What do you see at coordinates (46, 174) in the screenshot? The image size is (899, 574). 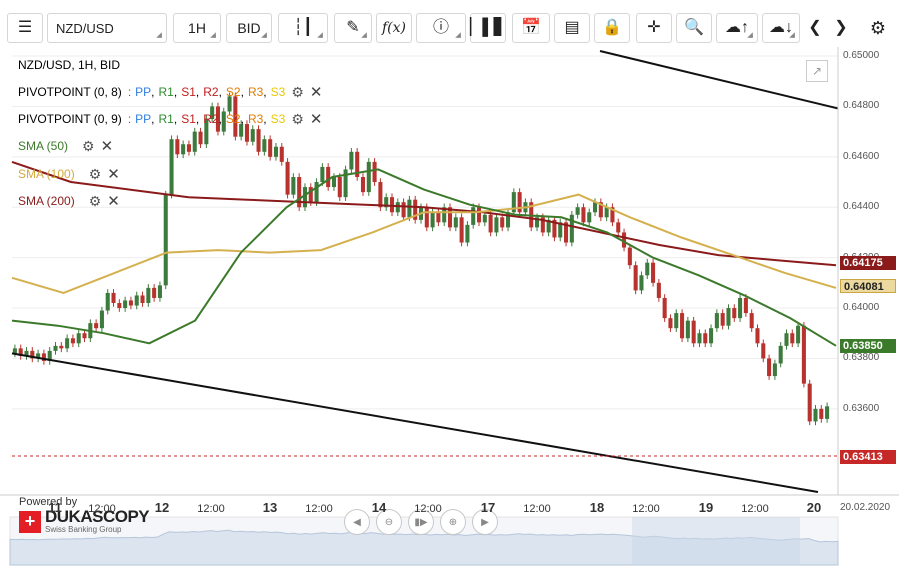 I see `sma100-label: SMA (100)` at bounding box center [46, 174].